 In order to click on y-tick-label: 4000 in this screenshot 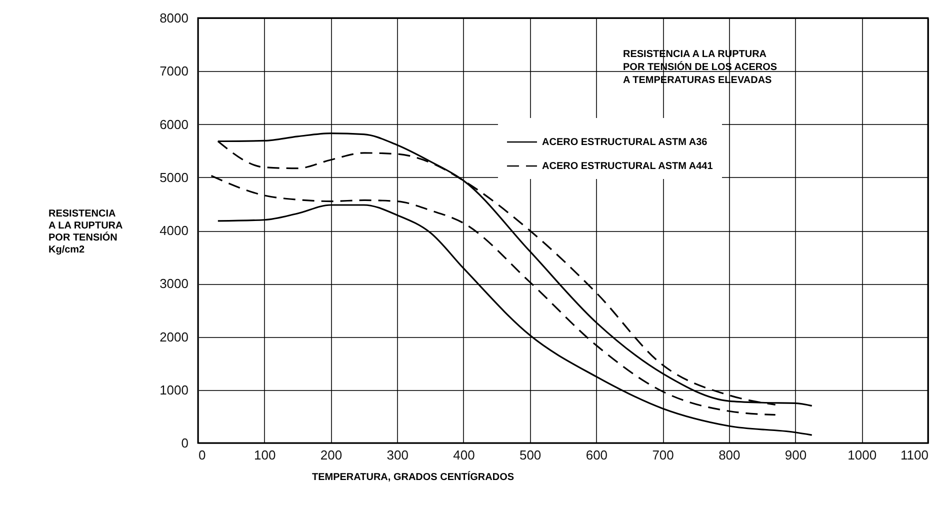, I will do `click(174, 230)`.